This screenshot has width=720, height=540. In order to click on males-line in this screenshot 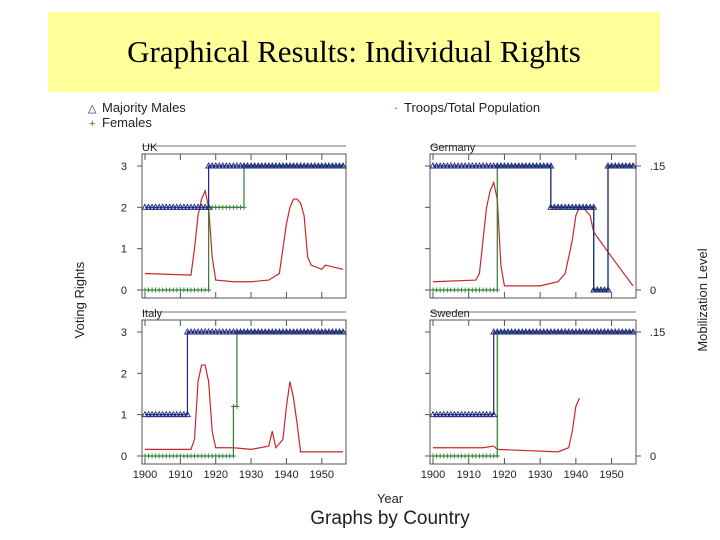, I will do `click(244, 373)`.